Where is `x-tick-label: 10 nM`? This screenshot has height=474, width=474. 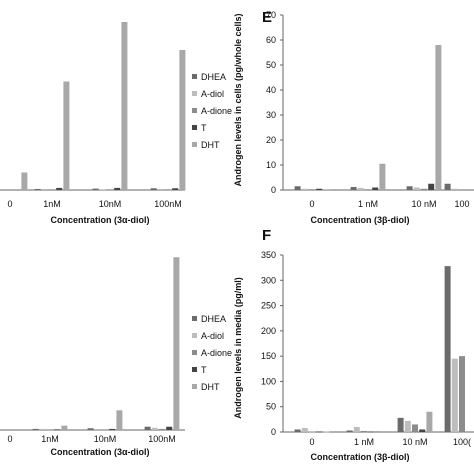
x-tick-label: 10 nM is located at coordinates (414, 442).